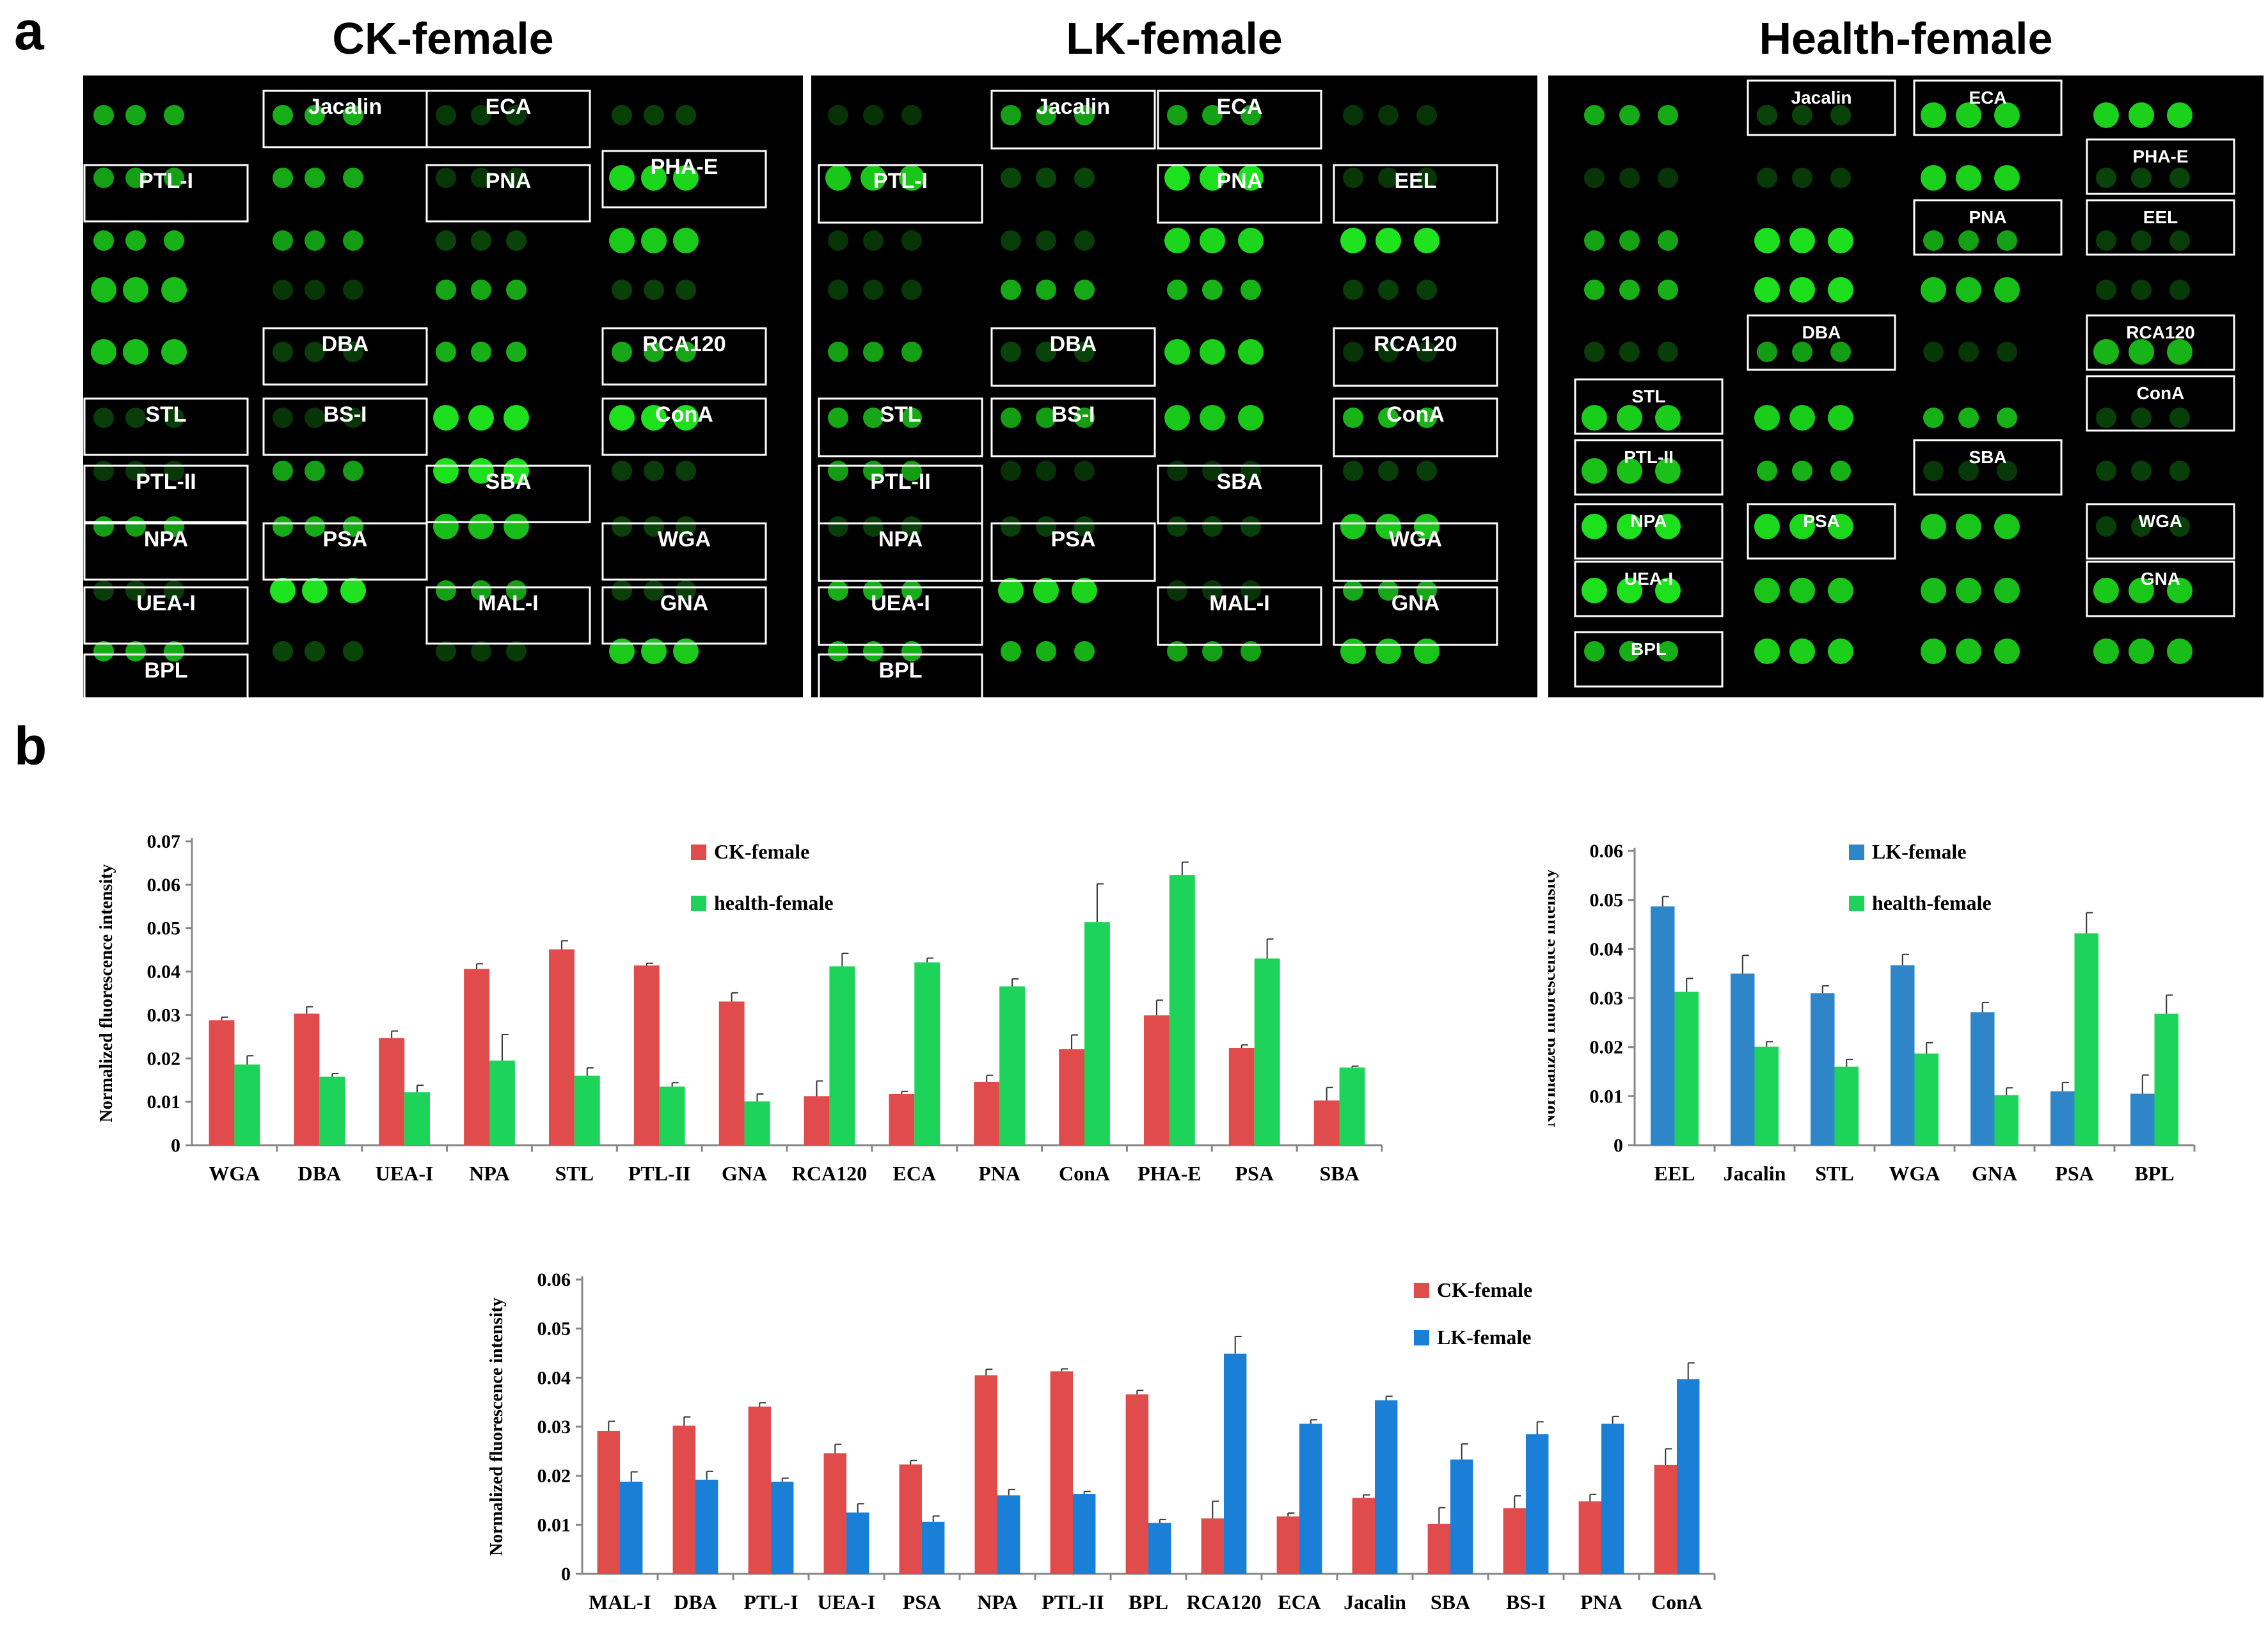 The width and height of the screenshot is (2268, 1634). Describe the element at coordinates (1649, 588) in the screenshot. I see `lectin-box-uea-i: UEA-I` at that location.